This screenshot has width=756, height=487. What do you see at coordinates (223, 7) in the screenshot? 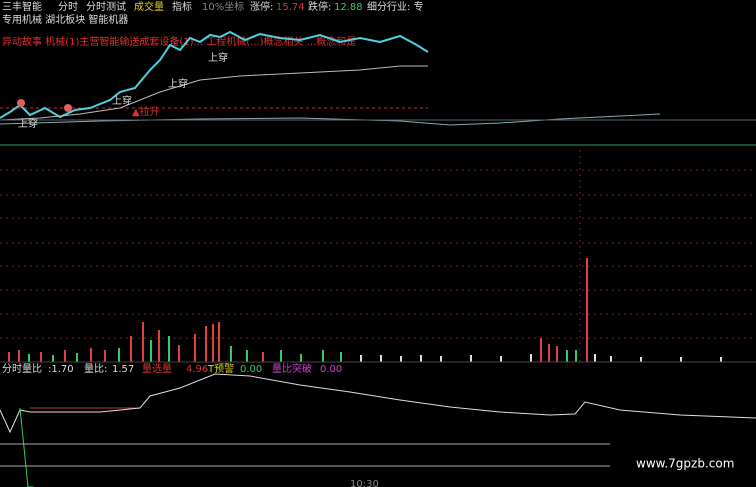
I see `tab: 10%坐标` at bounding box center [223, 7].